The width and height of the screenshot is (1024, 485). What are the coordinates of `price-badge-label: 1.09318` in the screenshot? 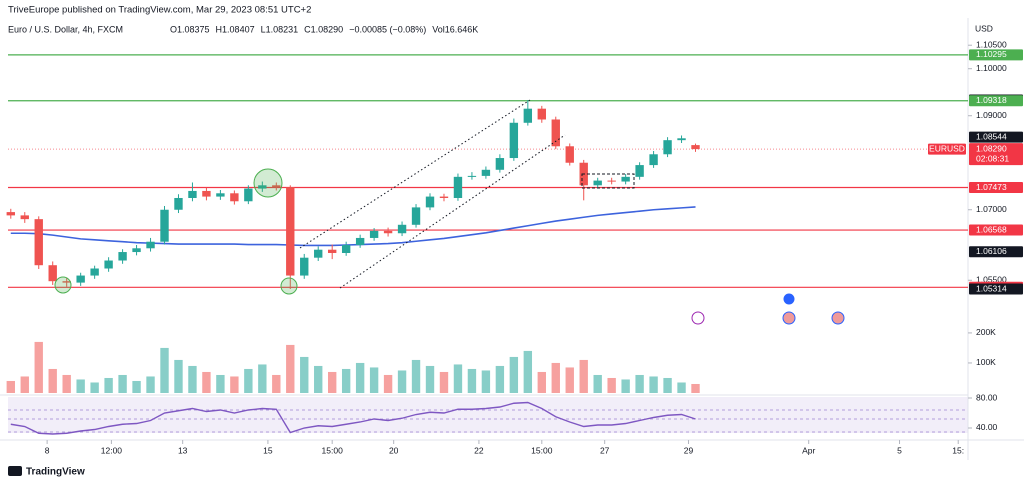 It's located at (991, 100).